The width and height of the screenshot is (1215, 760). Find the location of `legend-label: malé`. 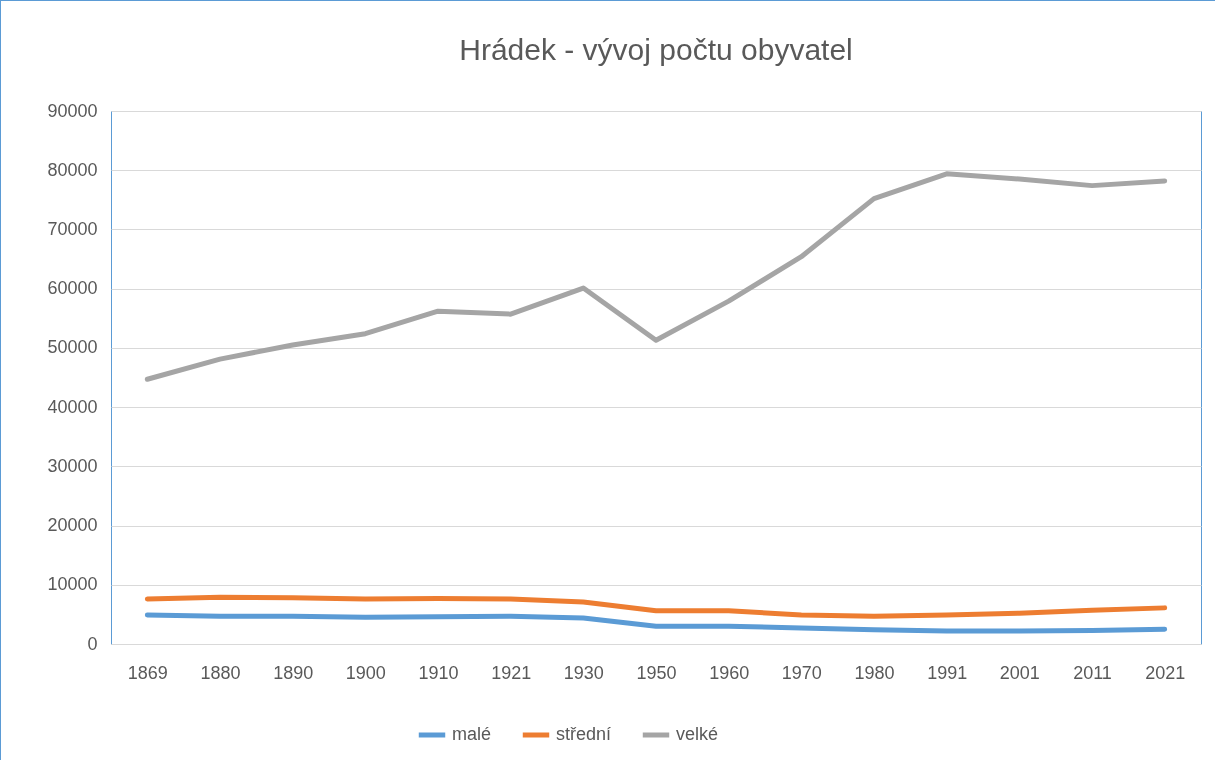

legend-label: malé is located at coordinates (472, 734).